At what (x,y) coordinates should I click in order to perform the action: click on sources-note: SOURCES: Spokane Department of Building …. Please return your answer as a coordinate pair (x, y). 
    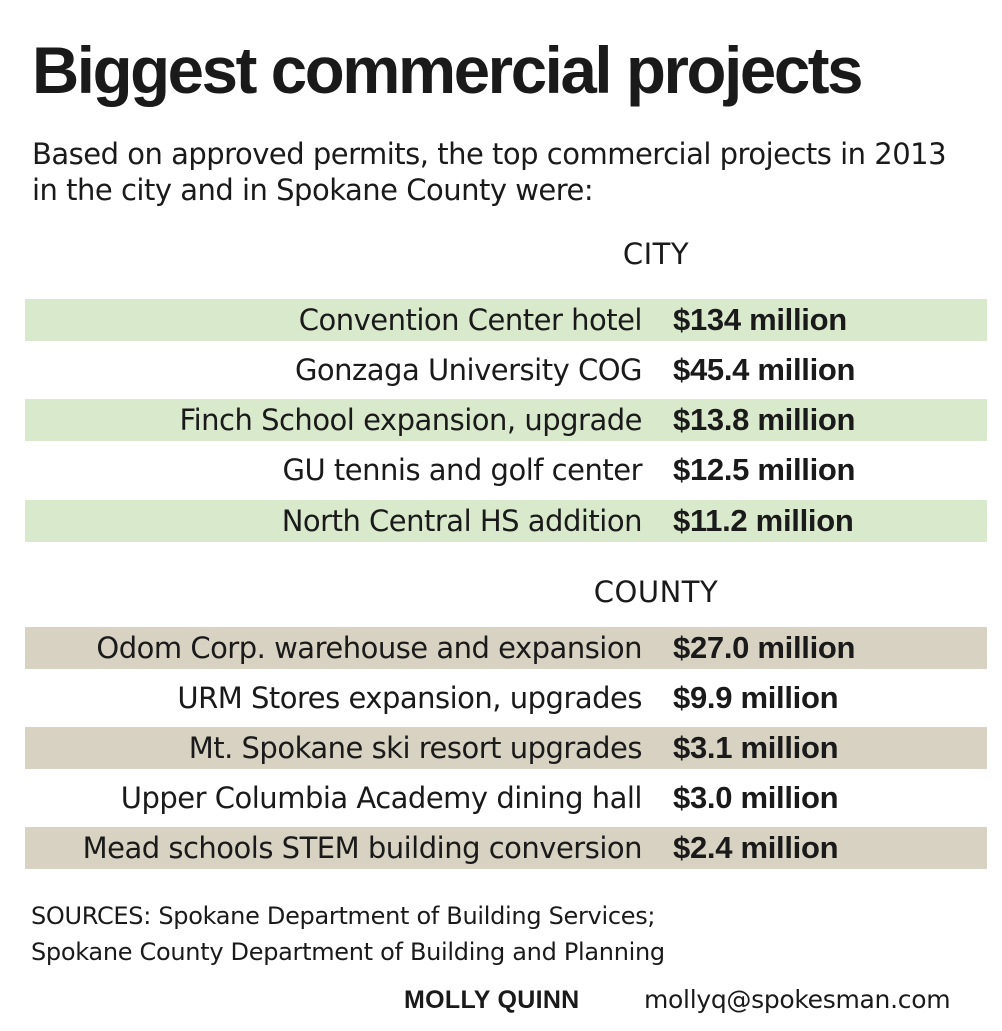
    Looking at the image, I should click on (501, 934).